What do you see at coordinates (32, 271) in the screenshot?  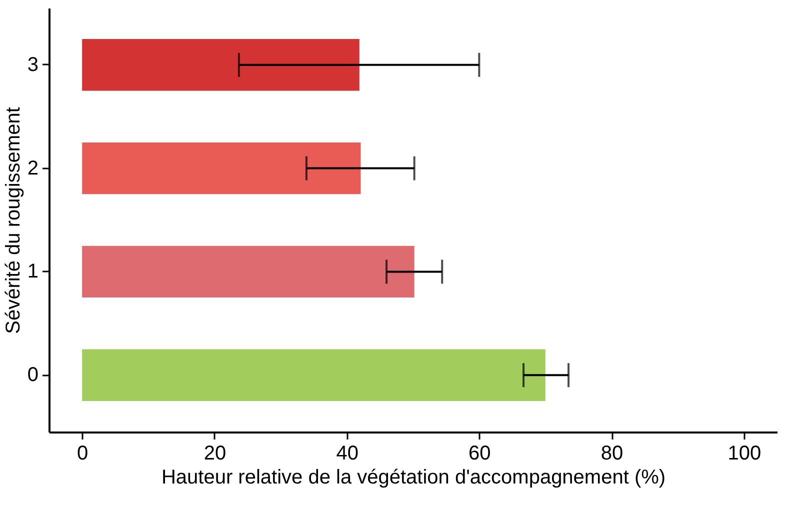 I see `y-tick-label: 1` at bounding box center [32, 271].